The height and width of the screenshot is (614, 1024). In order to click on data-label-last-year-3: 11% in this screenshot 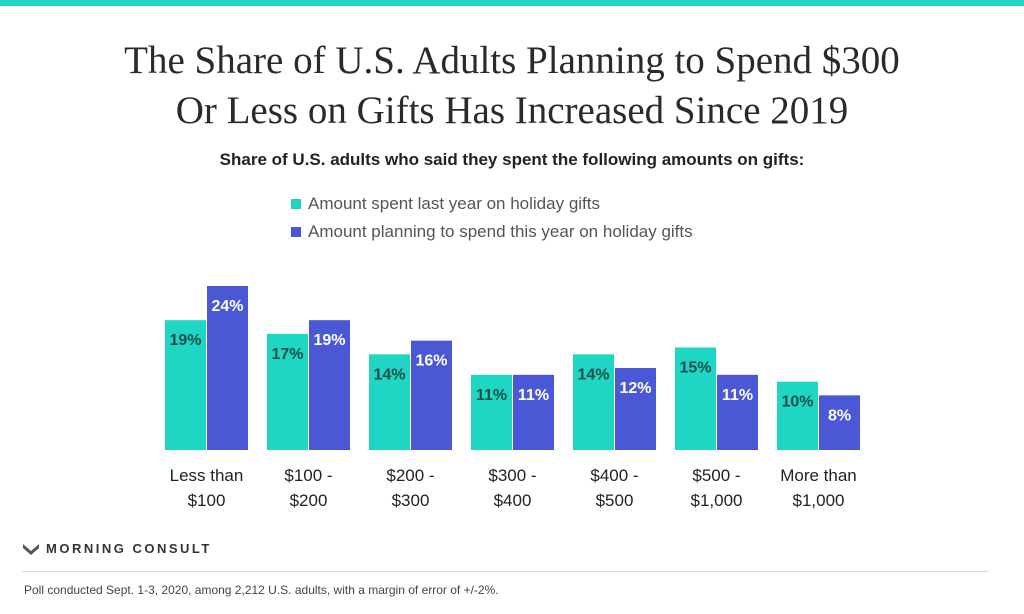, I will do `click(491, 395)`.